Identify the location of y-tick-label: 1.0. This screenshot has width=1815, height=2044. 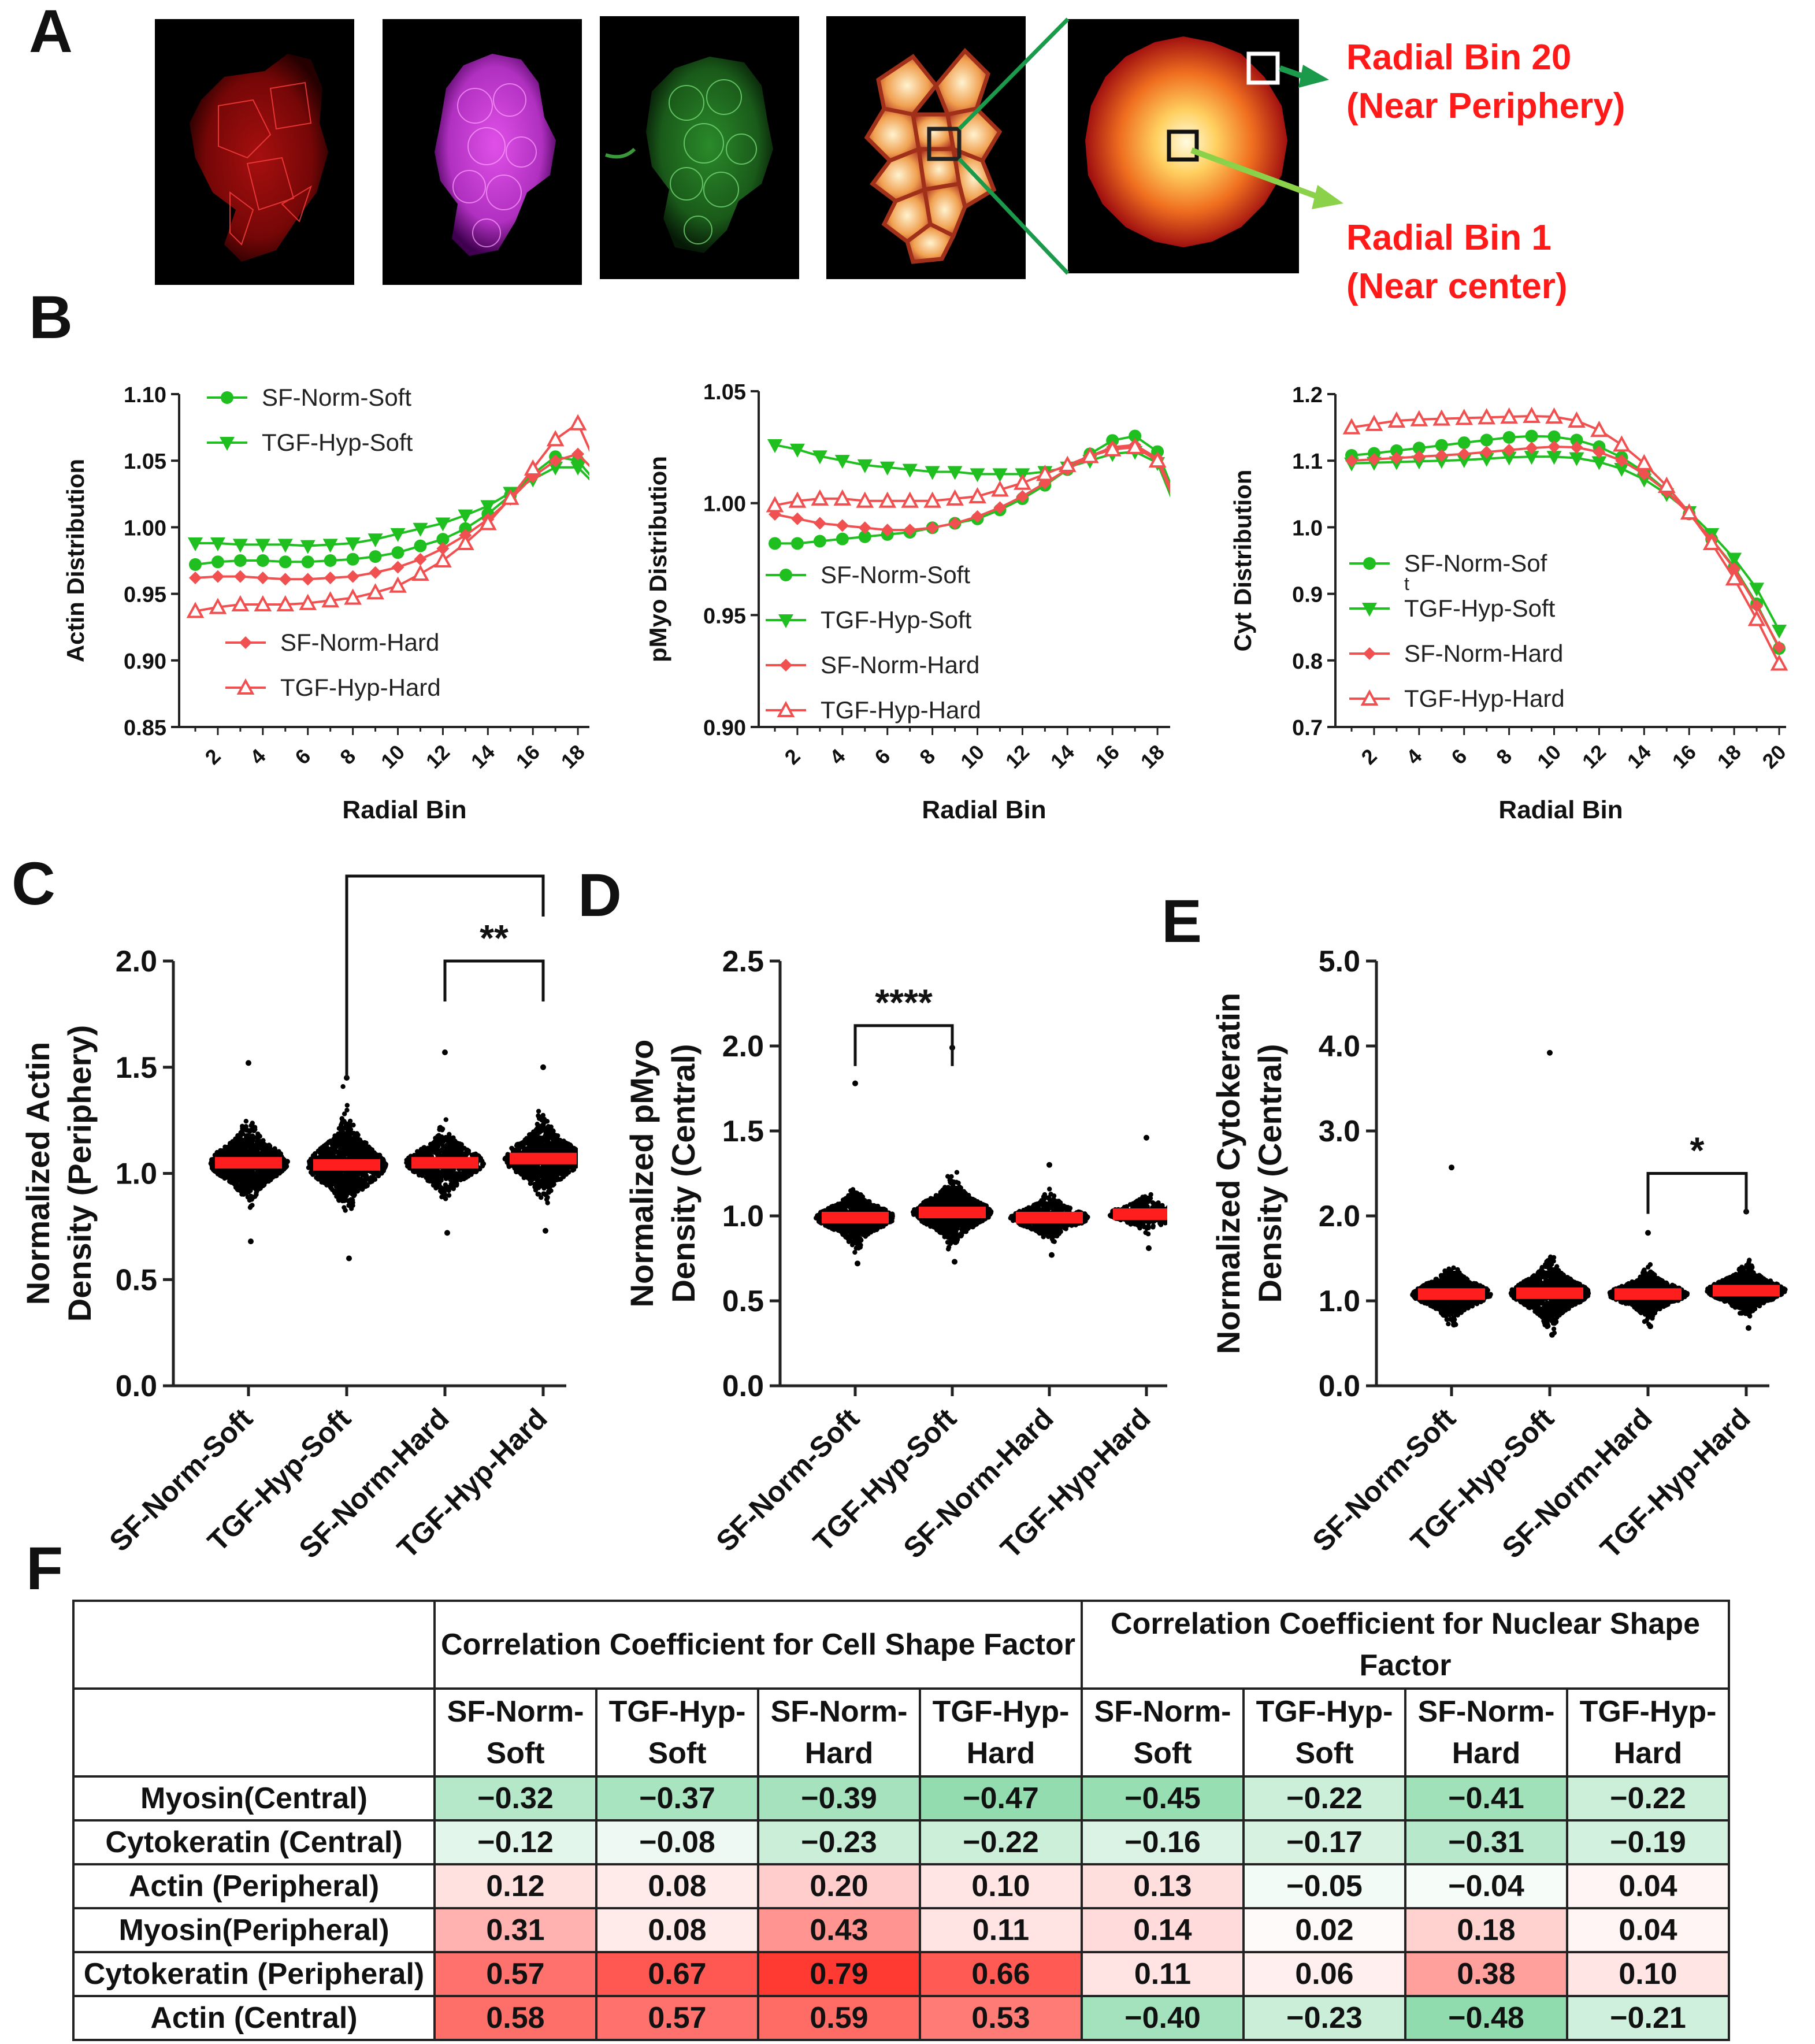
(743, 1216).